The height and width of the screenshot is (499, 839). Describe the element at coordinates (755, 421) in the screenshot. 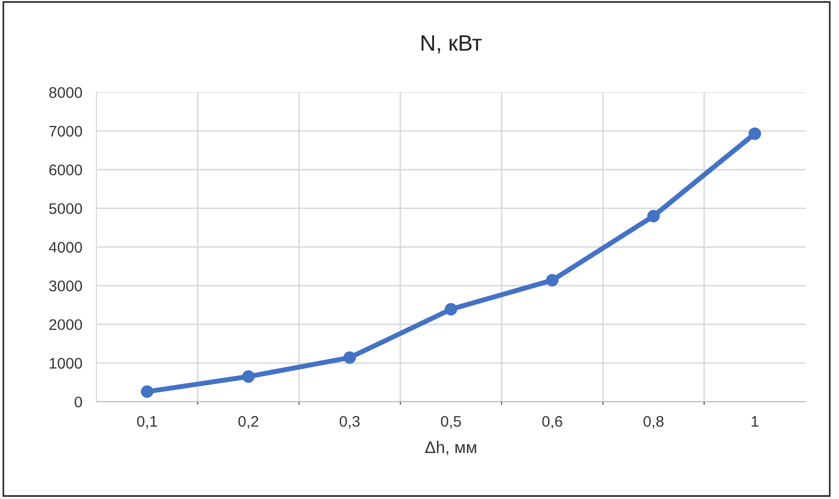

I see `x-tick-label: 1` at that location.